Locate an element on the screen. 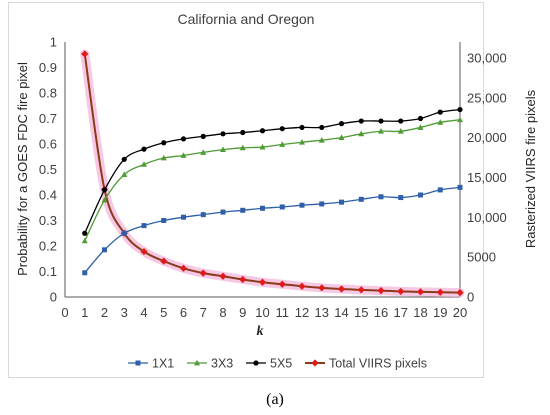  y-tick-label: 0.3 is located at coordinates (48, 220).